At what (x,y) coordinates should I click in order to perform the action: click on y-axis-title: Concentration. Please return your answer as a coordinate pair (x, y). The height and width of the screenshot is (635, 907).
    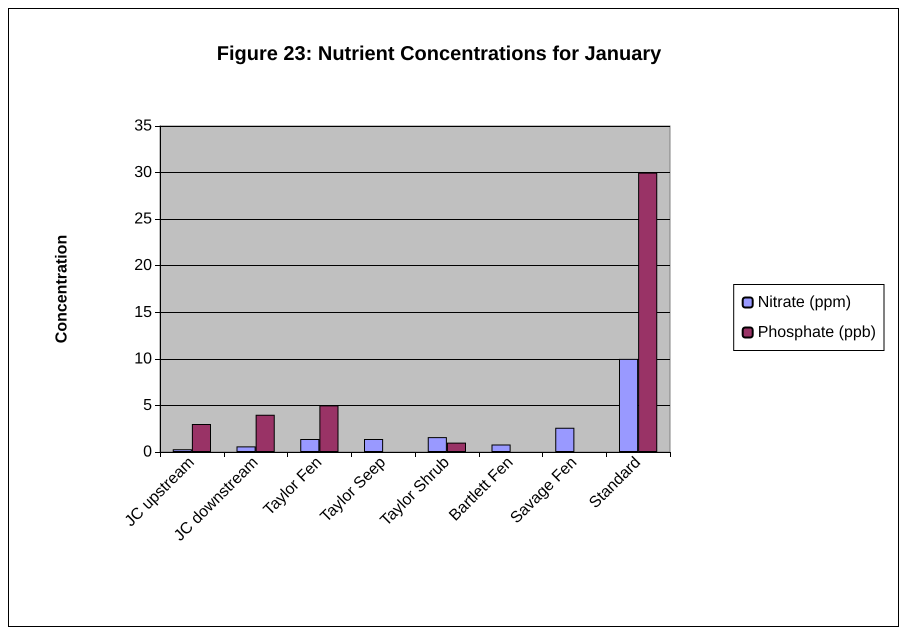
    Looking at the image, I should click on (62, 289).